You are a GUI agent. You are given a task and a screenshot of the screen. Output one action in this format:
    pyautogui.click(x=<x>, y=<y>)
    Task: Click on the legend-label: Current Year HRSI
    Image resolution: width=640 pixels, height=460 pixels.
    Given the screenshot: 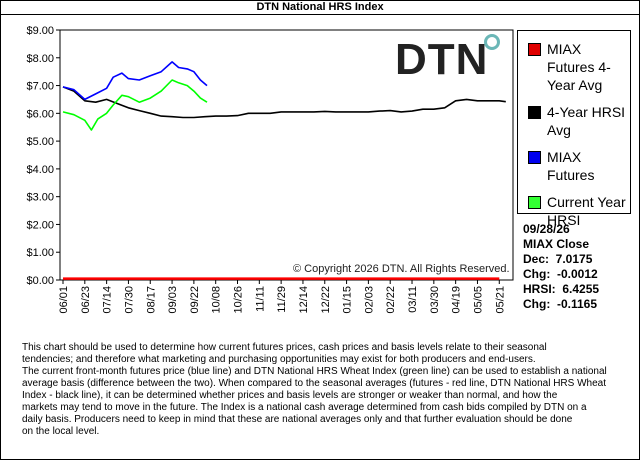 What is the action you would take?
    pyautogui.click(x=586, y=211)
    